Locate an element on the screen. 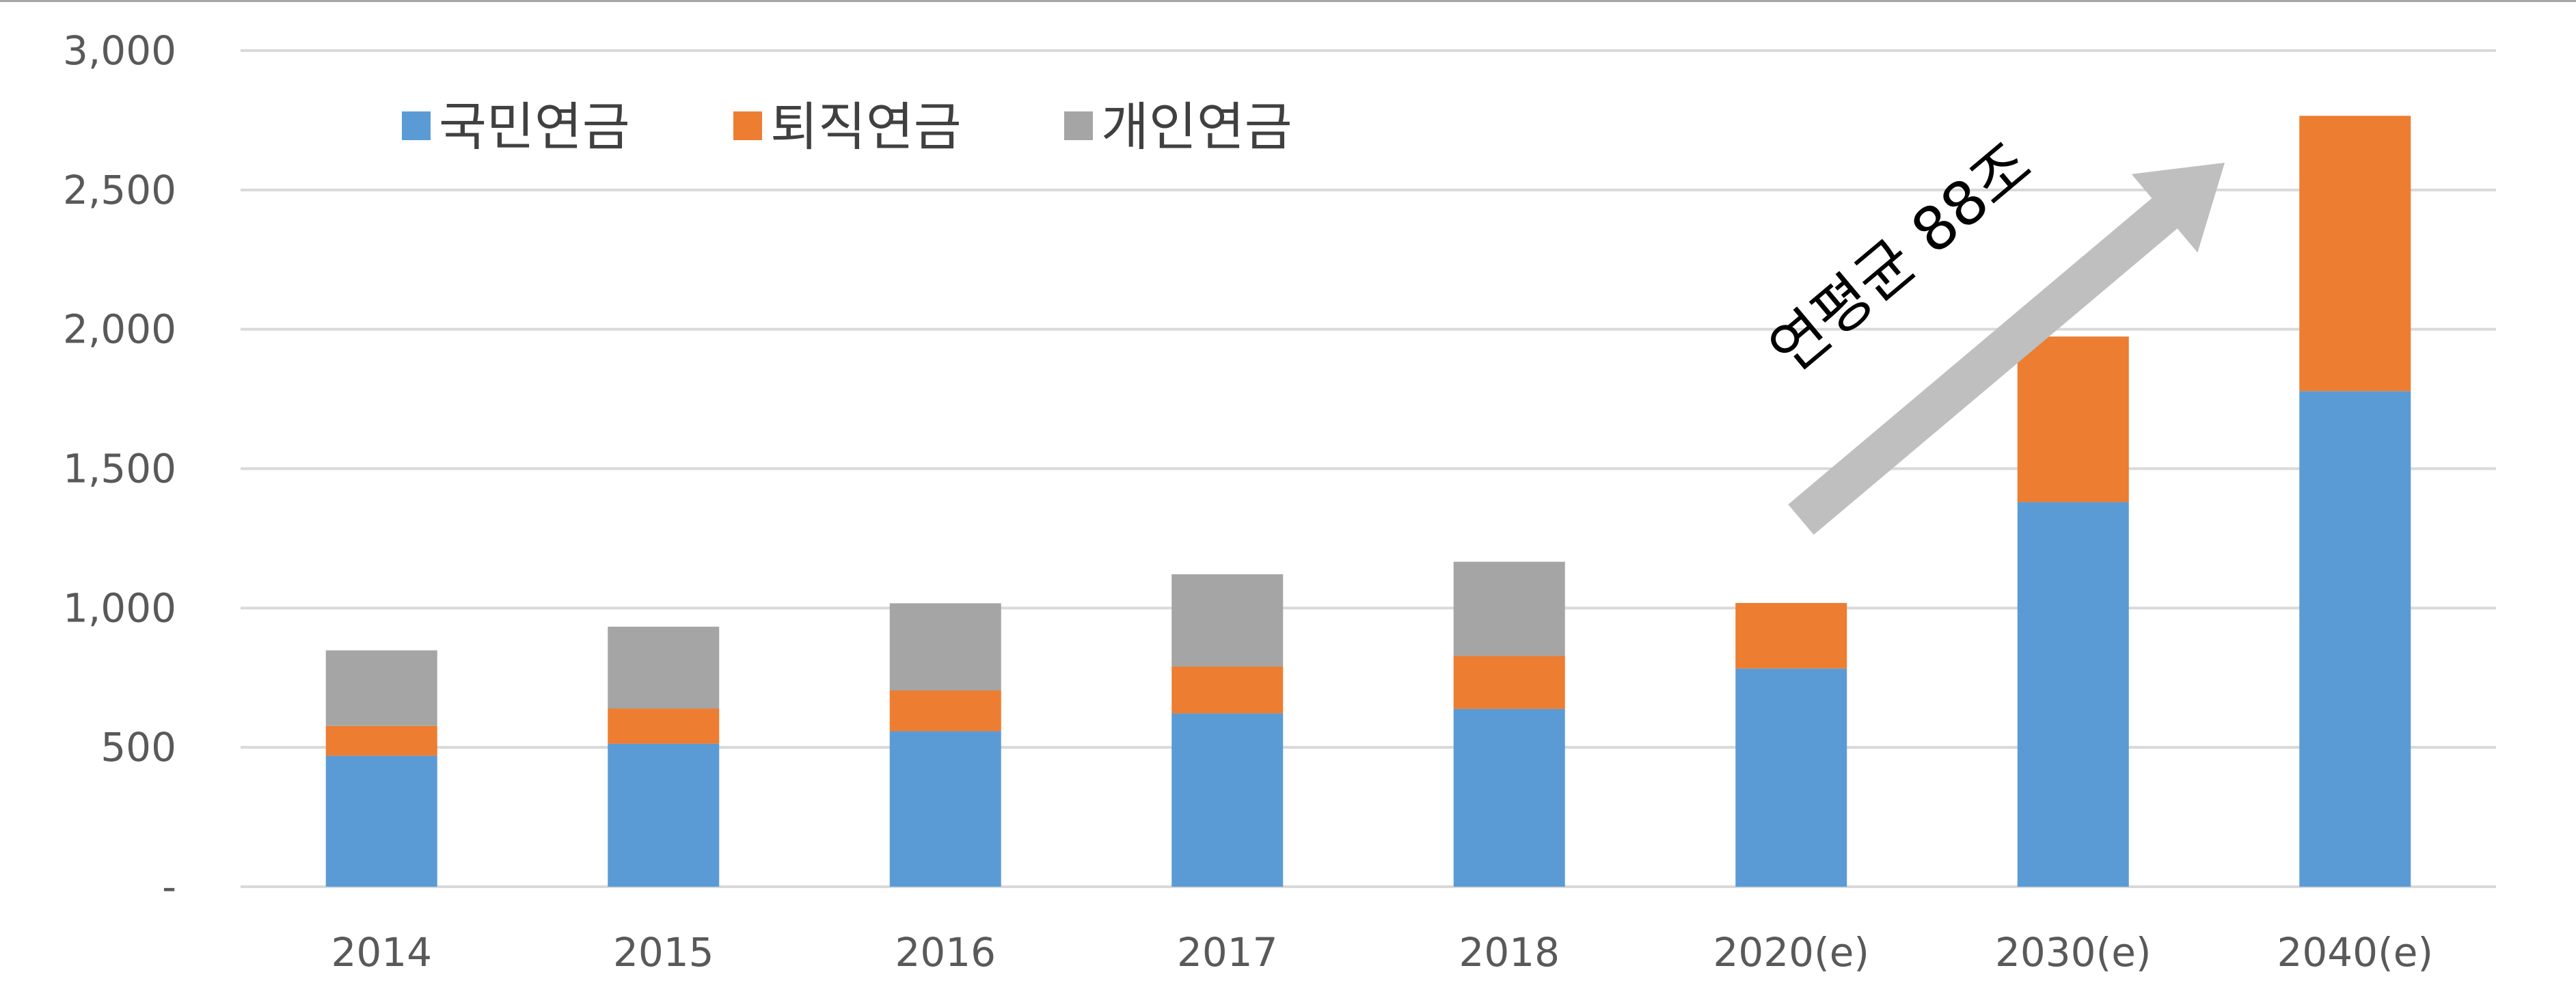 This screenshot has height=992, width=2576. y-tick-label: 2,500 is located at coordinates (120, 190).